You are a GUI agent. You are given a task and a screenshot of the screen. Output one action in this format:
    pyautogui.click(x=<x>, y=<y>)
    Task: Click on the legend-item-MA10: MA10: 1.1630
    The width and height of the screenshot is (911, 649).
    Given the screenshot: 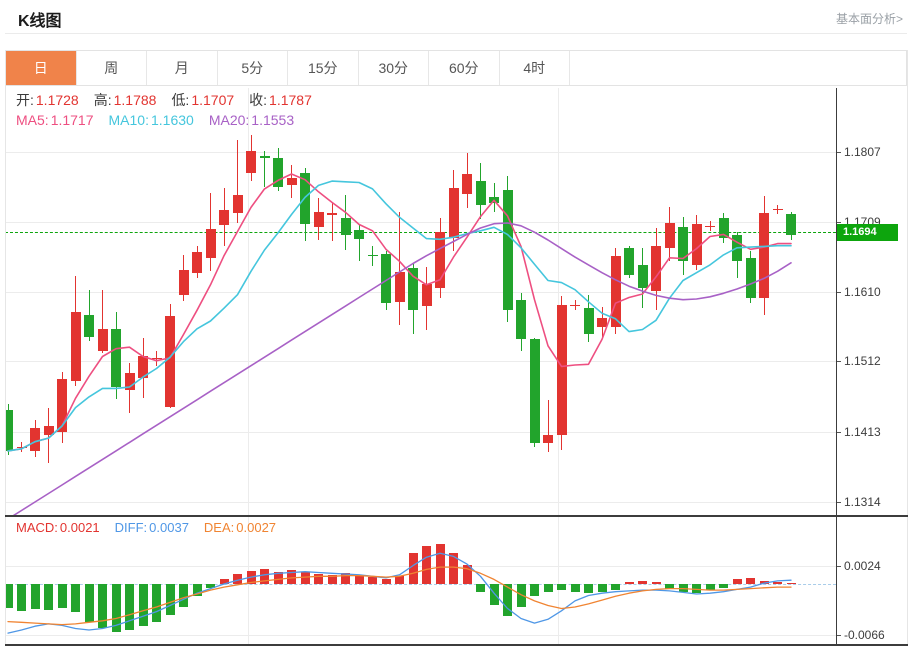 What is the action you would take?
    pyautogui.click(x=151, y=120)
    